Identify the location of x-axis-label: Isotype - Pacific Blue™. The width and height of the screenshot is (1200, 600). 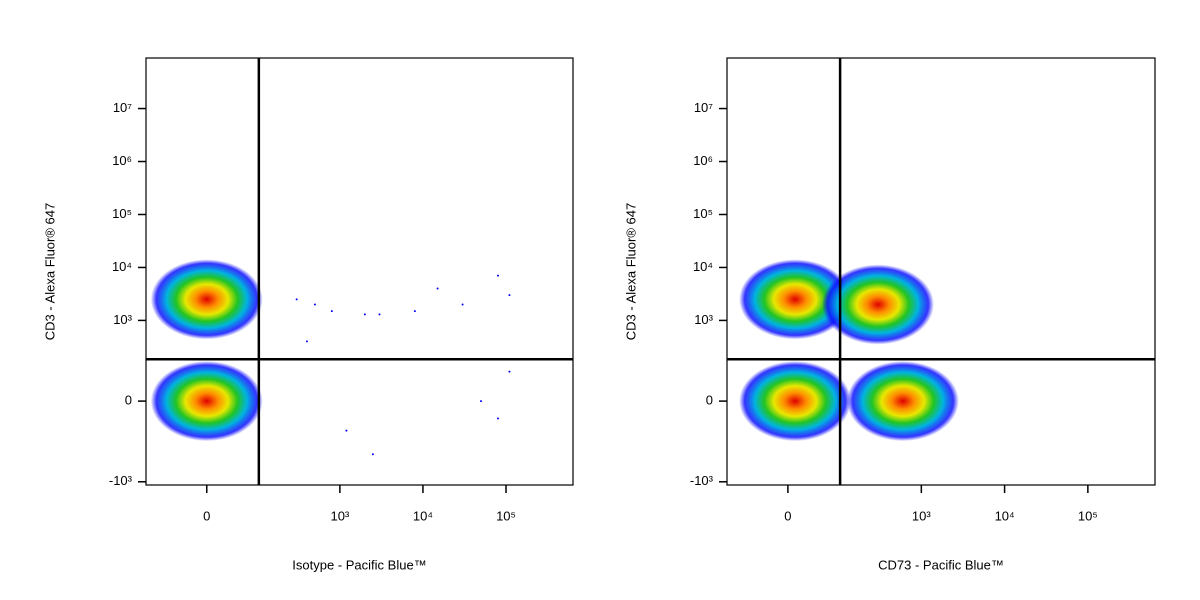
(359, 564).